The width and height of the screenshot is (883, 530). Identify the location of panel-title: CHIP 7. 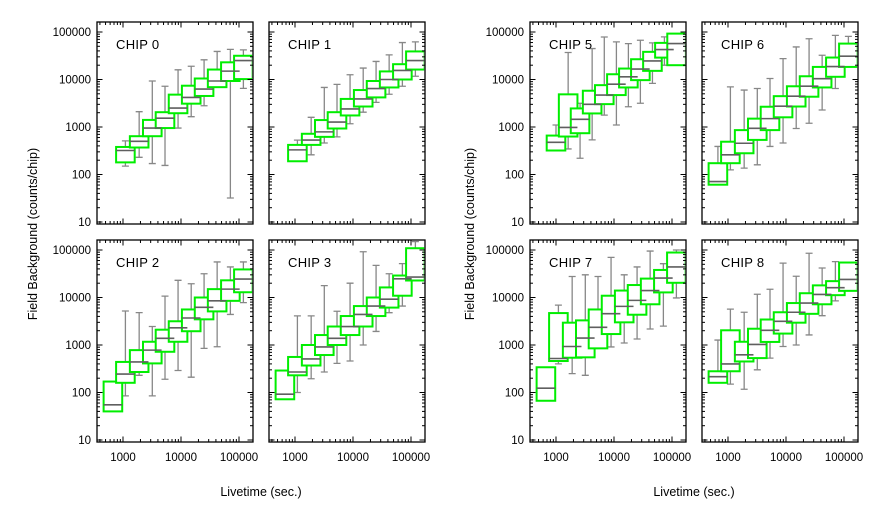
(570, 262).